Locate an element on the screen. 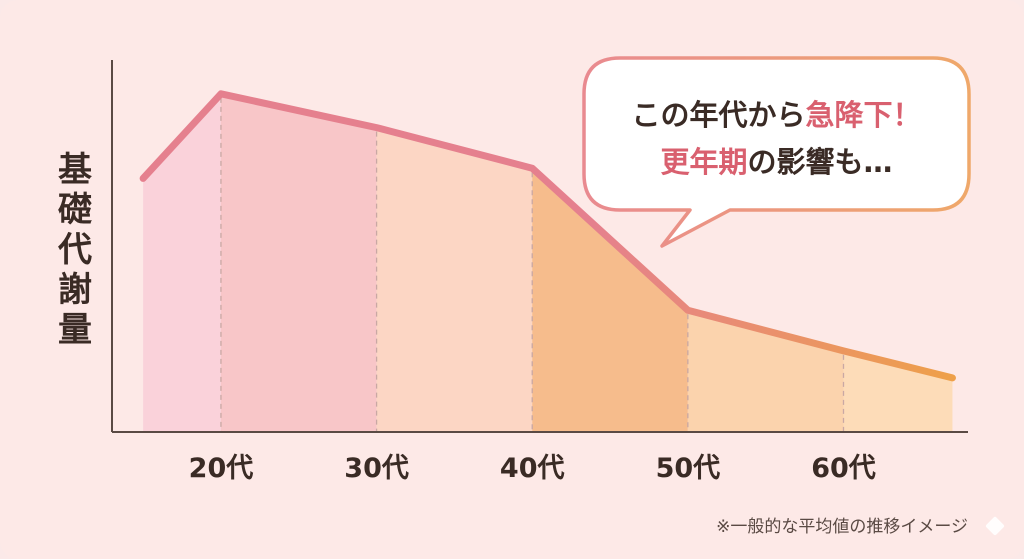 This screenshot has width=1024, height=559. footnote: ※一般的な平均値の推移イメージ is located at coordinates (842, 527).